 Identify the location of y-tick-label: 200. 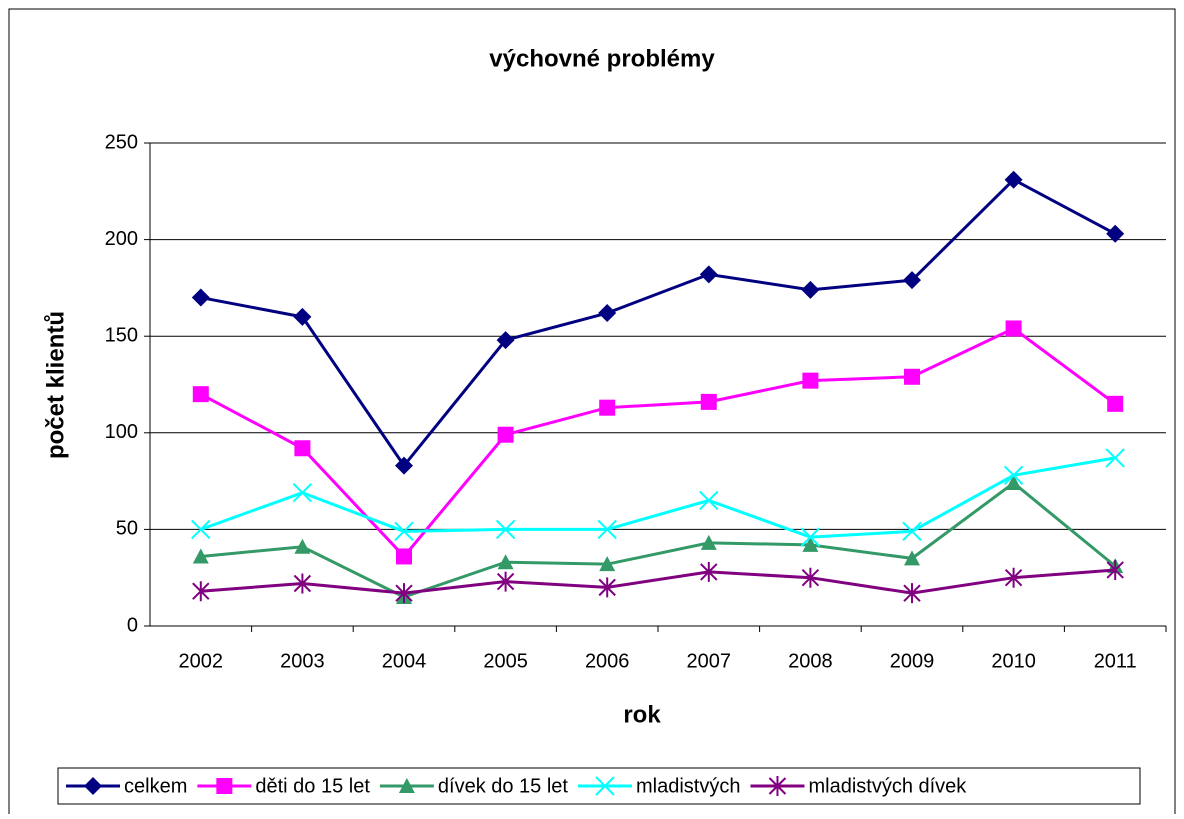
(121, 239).